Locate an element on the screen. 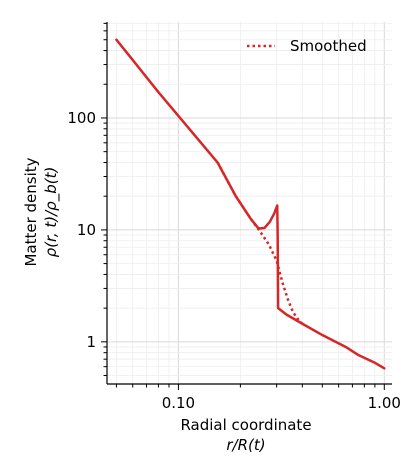 This screenshot has height=475, width=415. x-tick-label: 1.00 is located at coordinates (384, 403).